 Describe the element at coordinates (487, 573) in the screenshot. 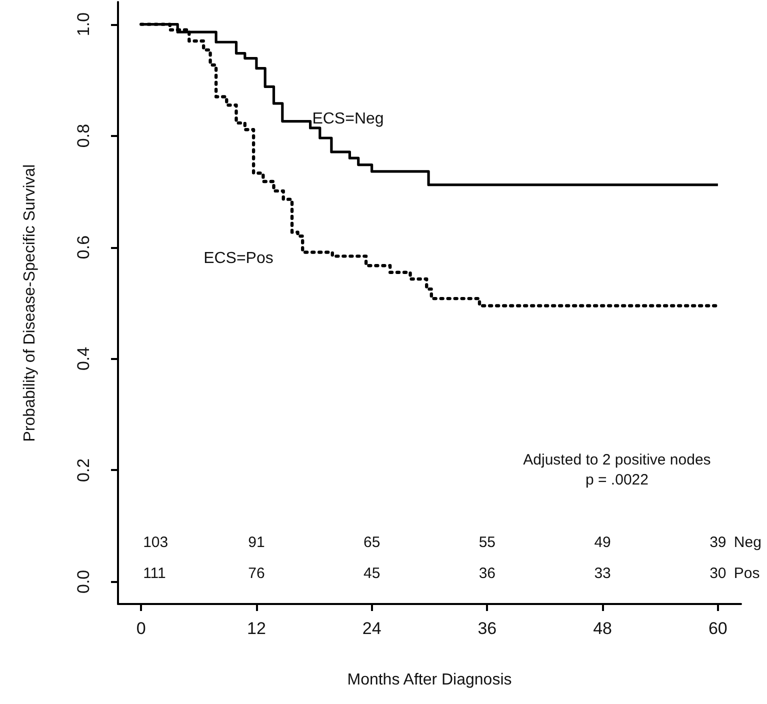

I see `annotation: 36` at that location.